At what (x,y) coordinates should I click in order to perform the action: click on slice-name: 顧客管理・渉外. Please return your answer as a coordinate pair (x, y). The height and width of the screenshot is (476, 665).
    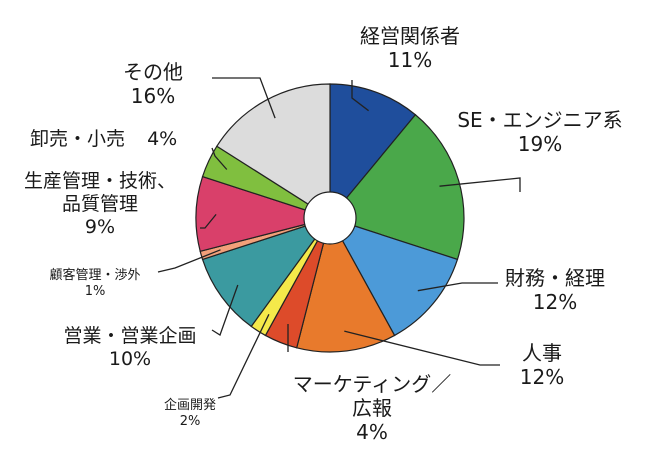
    Looking at the image, I should click on (95, 275).